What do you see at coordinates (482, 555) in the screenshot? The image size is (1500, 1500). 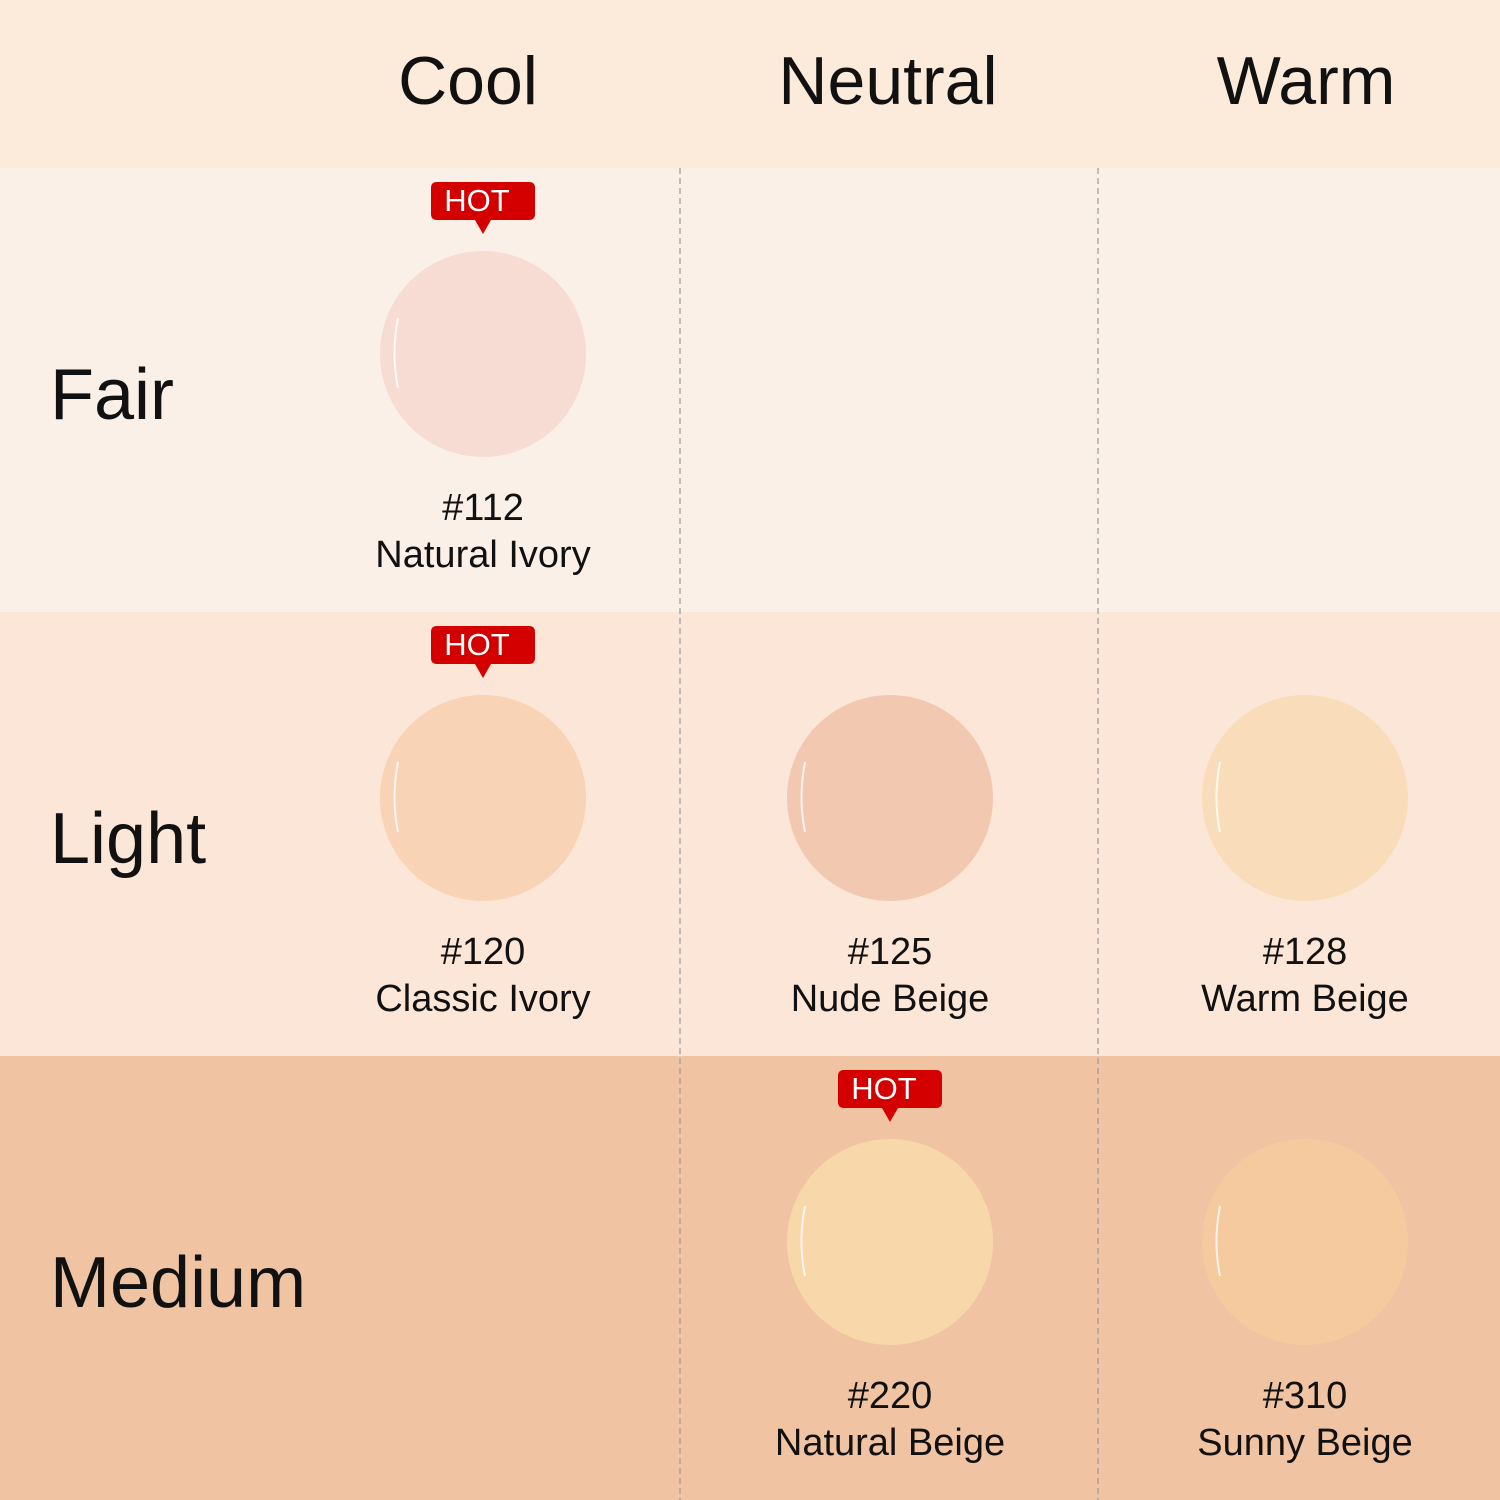 I see `shade-name: Natural Ivory` at bounding box center [482, 555].